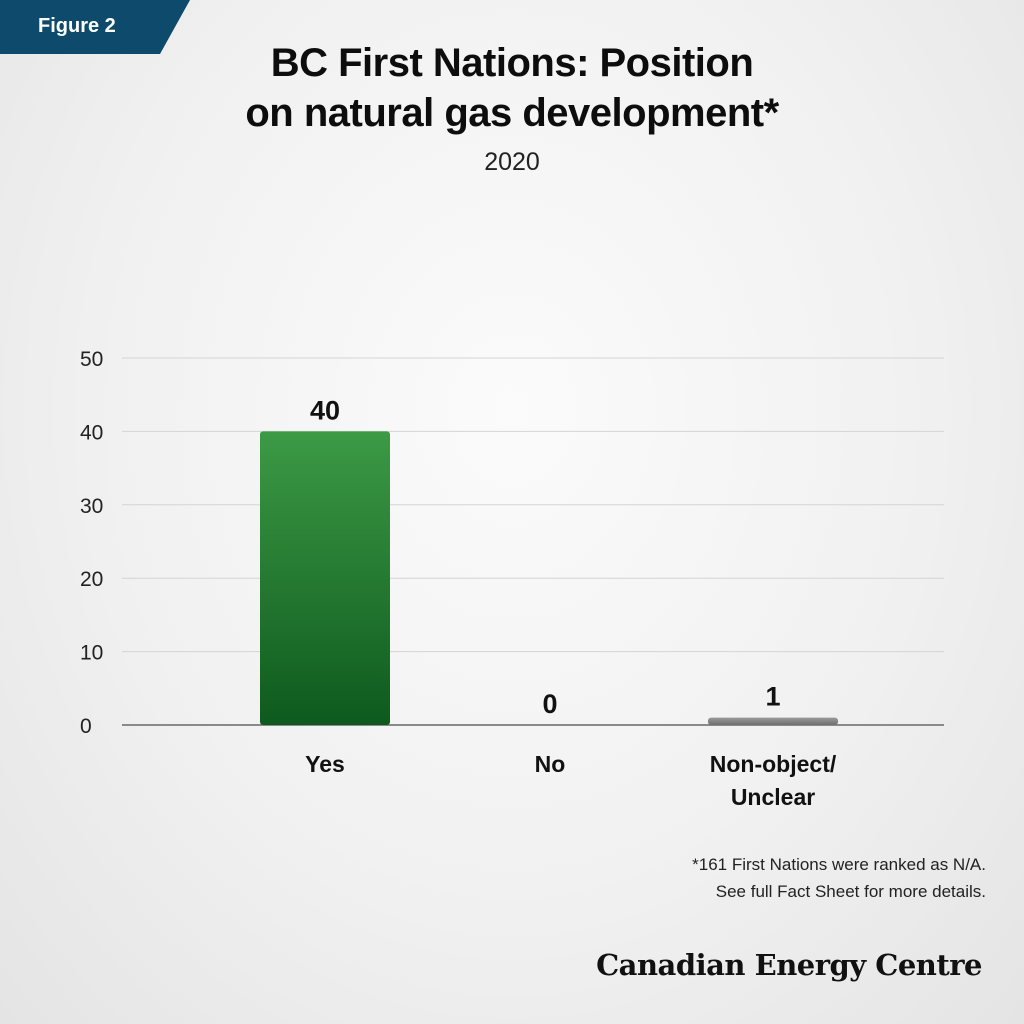  What do you see at coordinates (91, 359) in the screenshot?
I see `y-tick-label: 50` at bounding box center [91, 359].